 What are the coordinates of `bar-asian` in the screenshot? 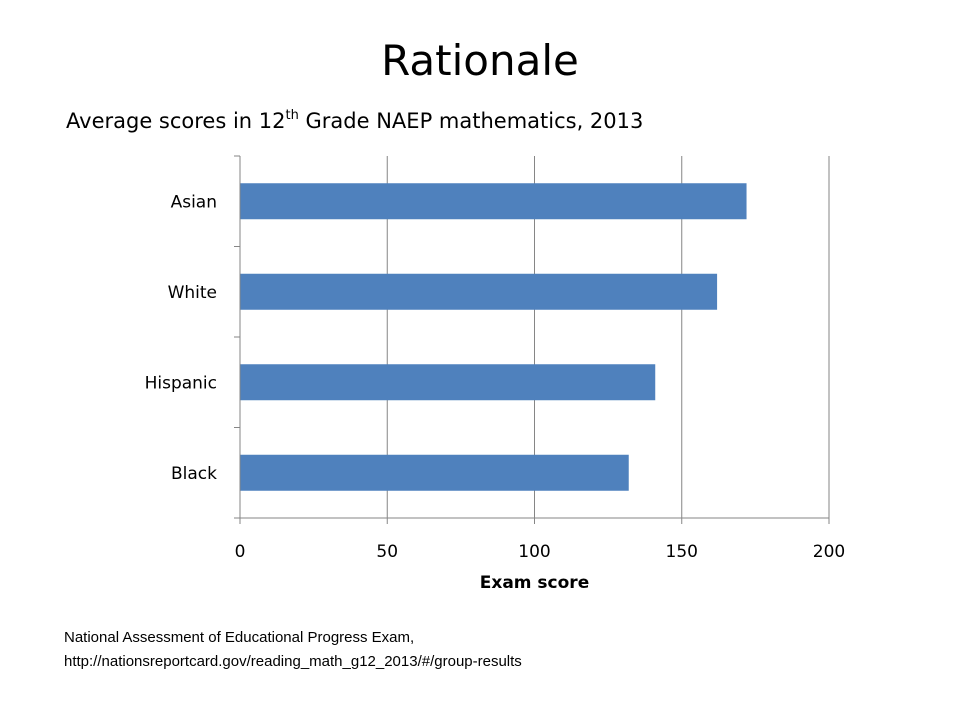 It's located at (493, 201).